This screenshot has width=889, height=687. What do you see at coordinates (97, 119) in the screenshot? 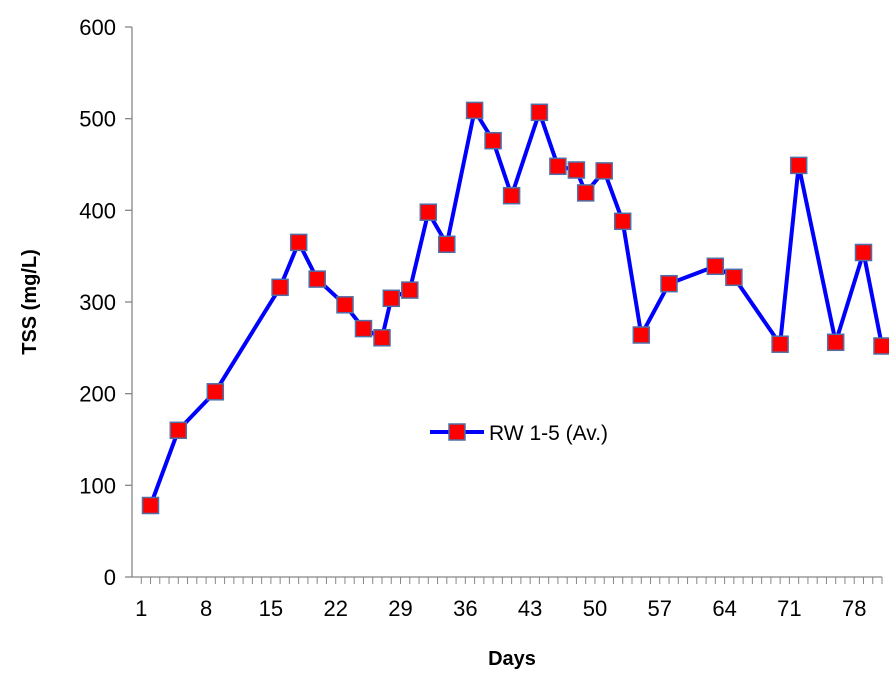
I see `y-tick-label: 500` at bounding box center [97, 119].